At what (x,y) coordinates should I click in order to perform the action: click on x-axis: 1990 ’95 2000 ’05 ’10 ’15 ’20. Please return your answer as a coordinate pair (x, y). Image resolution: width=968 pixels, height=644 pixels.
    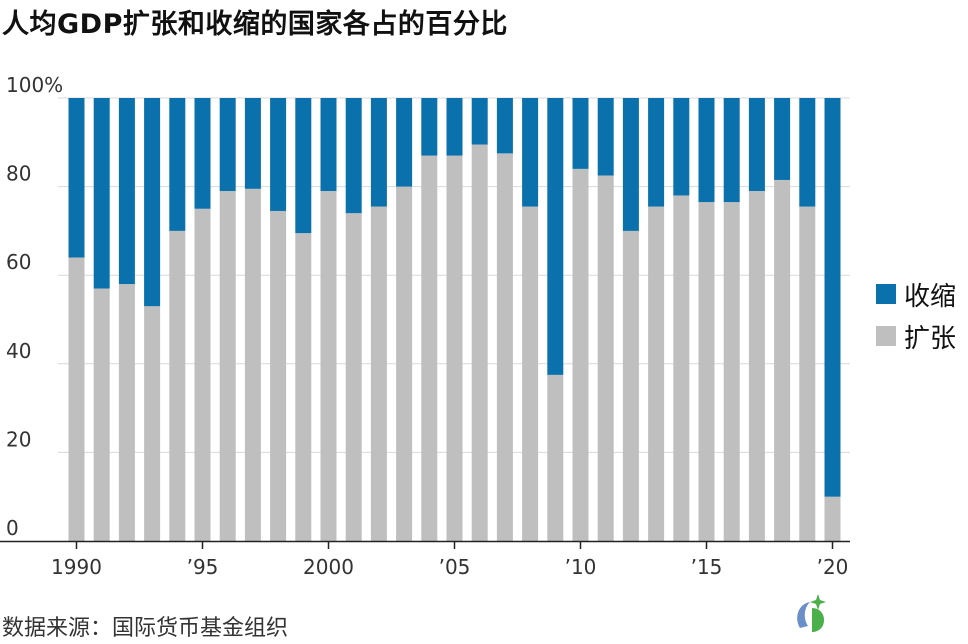
    Looking at the image, I should click on (425, 559).